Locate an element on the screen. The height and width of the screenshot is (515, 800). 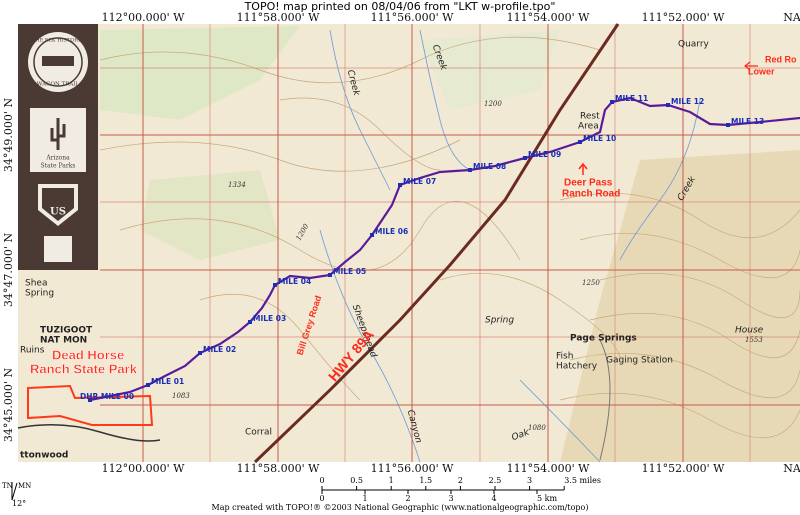
north-label: MN is located at coordinates (24, 486).